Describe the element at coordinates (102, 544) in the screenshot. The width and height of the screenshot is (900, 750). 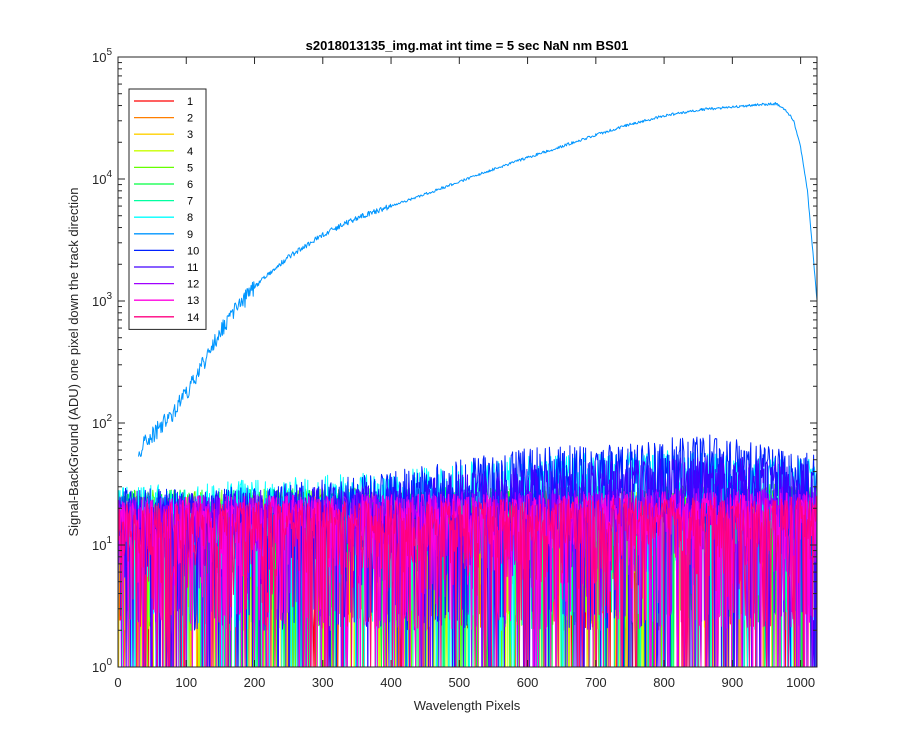
I see `y-tick-label: 10¹` at that location.